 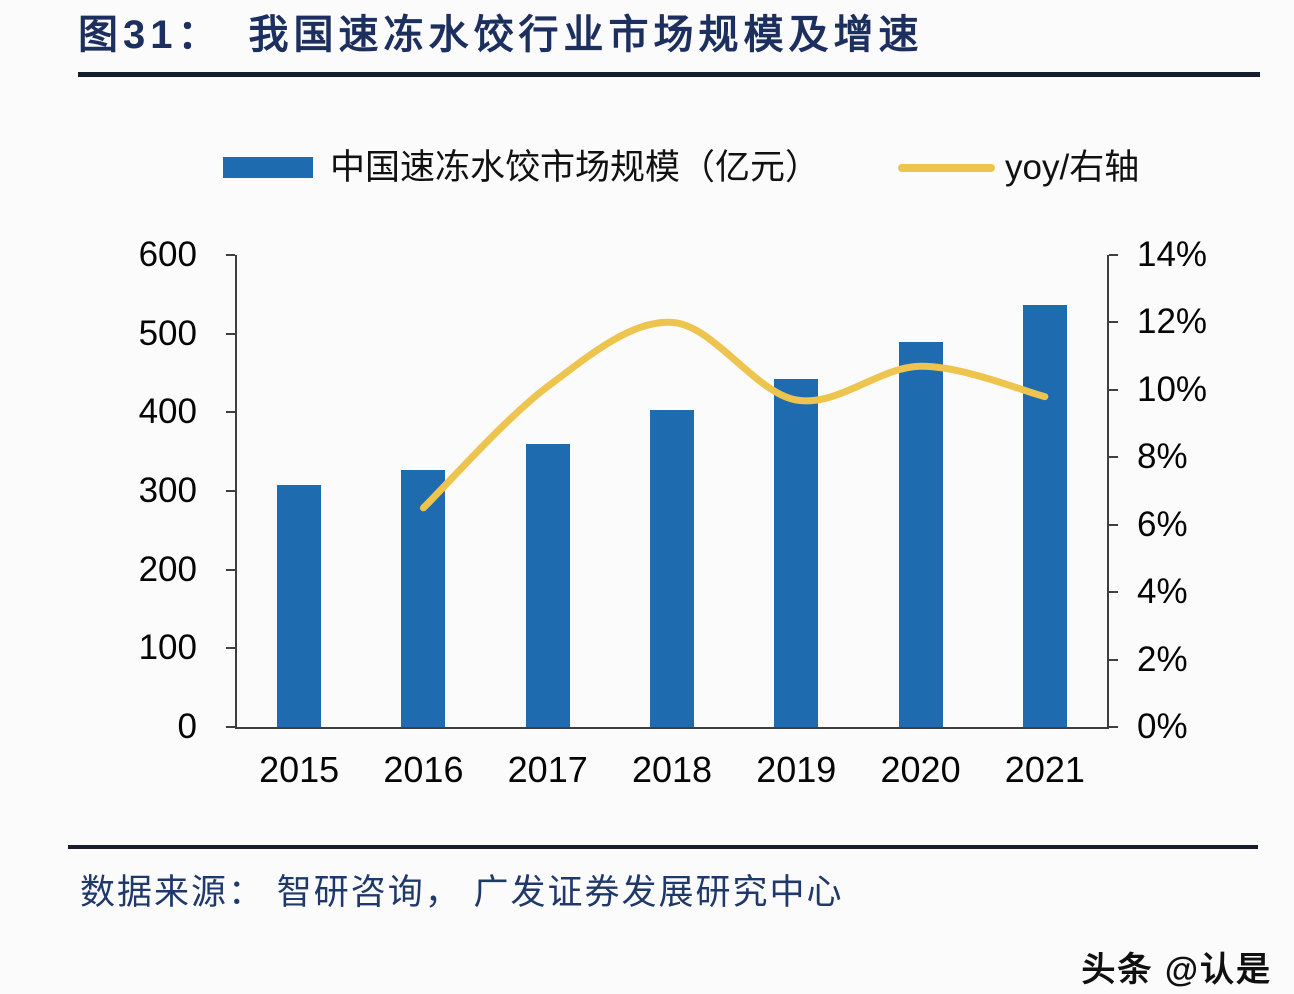 I want to click on figure-title-text: 我国速冻水饺行业市场规模及增速, so click(x=586, y=35).